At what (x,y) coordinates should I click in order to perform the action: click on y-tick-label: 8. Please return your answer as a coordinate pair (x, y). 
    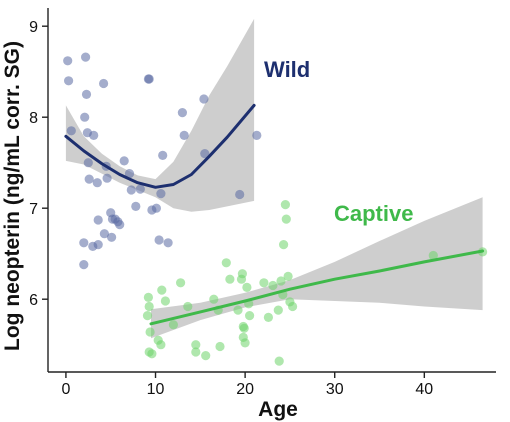
    Looking at the image, I should click on (33, 118).